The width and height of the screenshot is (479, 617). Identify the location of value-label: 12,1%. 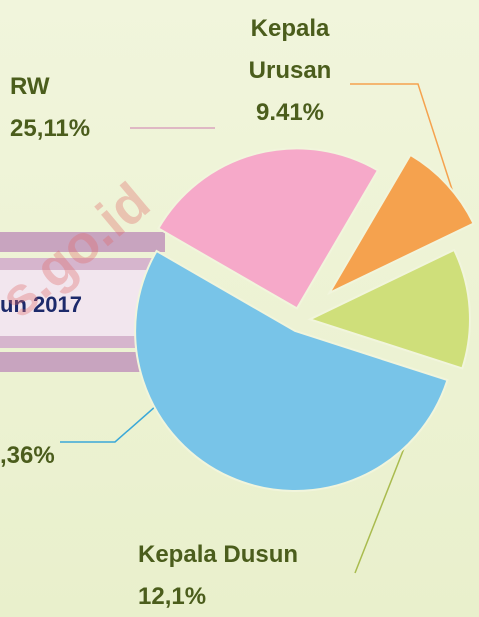
(172, 596).